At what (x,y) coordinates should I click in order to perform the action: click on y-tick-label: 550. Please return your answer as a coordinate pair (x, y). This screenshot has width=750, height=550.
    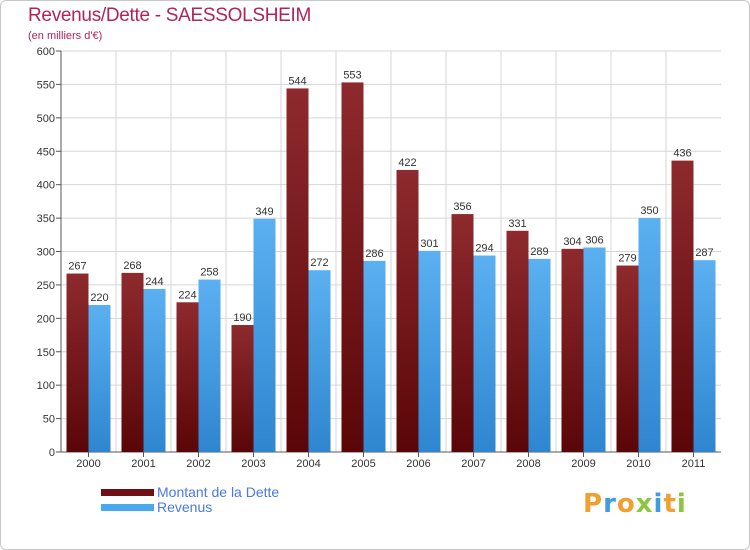
    Looking at the image, I should click on (46, 85).